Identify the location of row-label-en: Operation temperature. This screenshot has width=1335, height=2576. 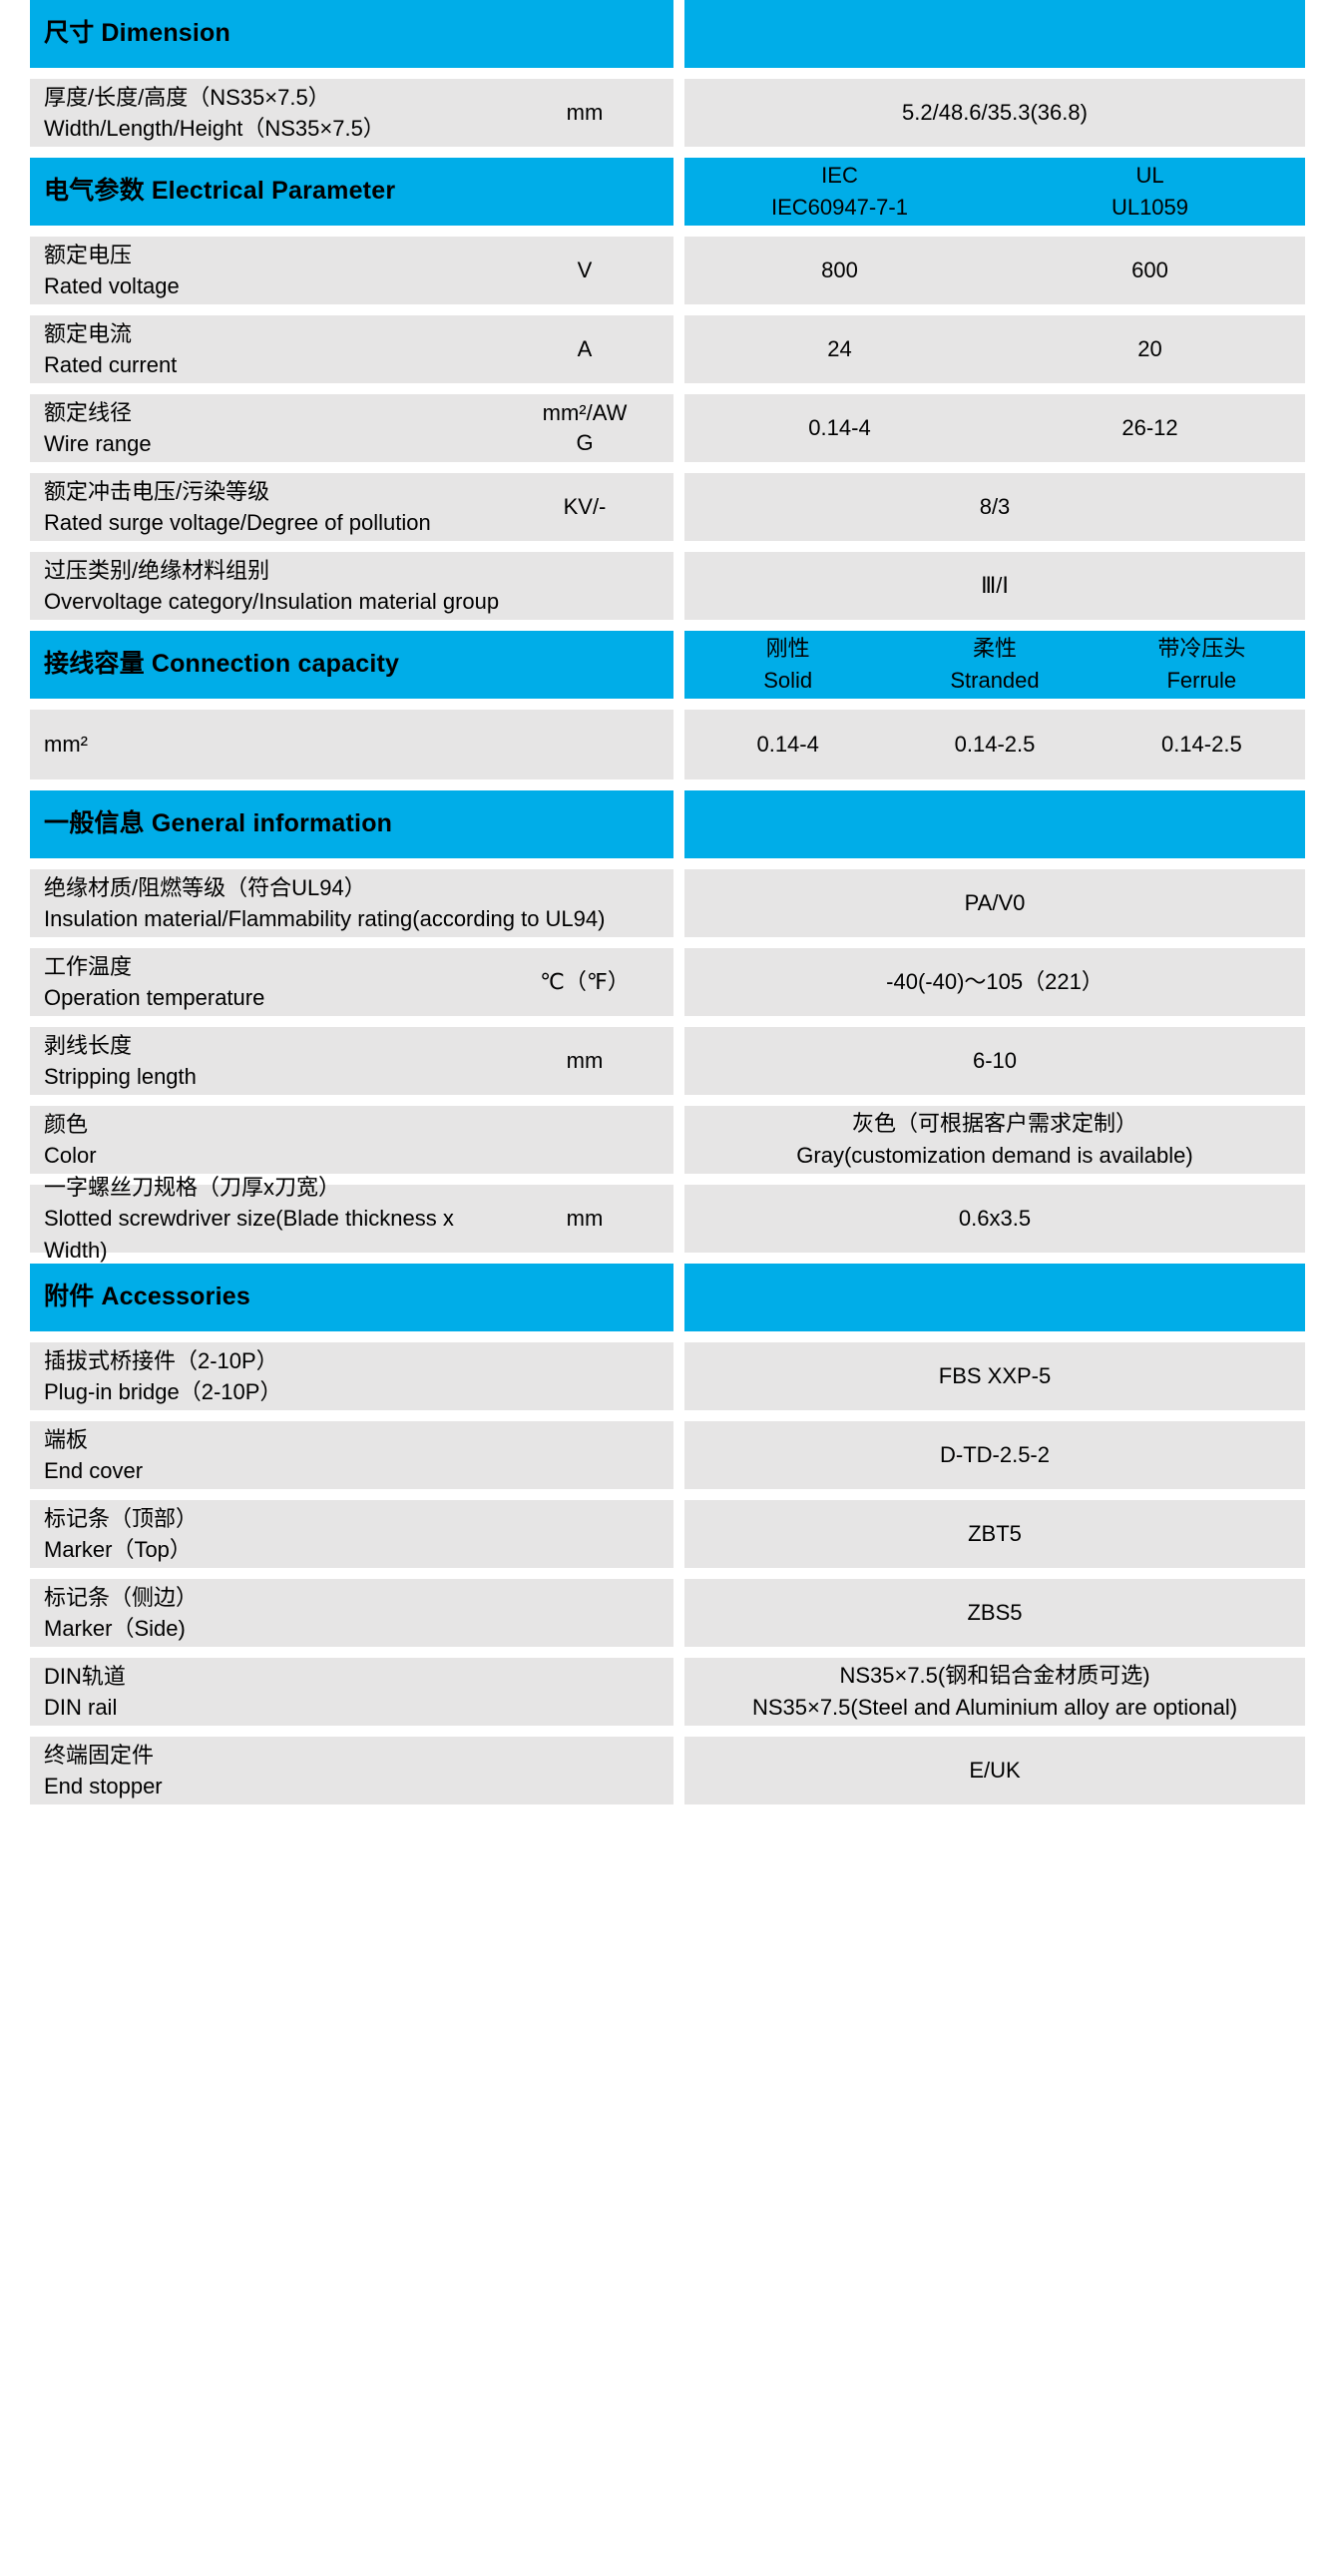
(154, 998).